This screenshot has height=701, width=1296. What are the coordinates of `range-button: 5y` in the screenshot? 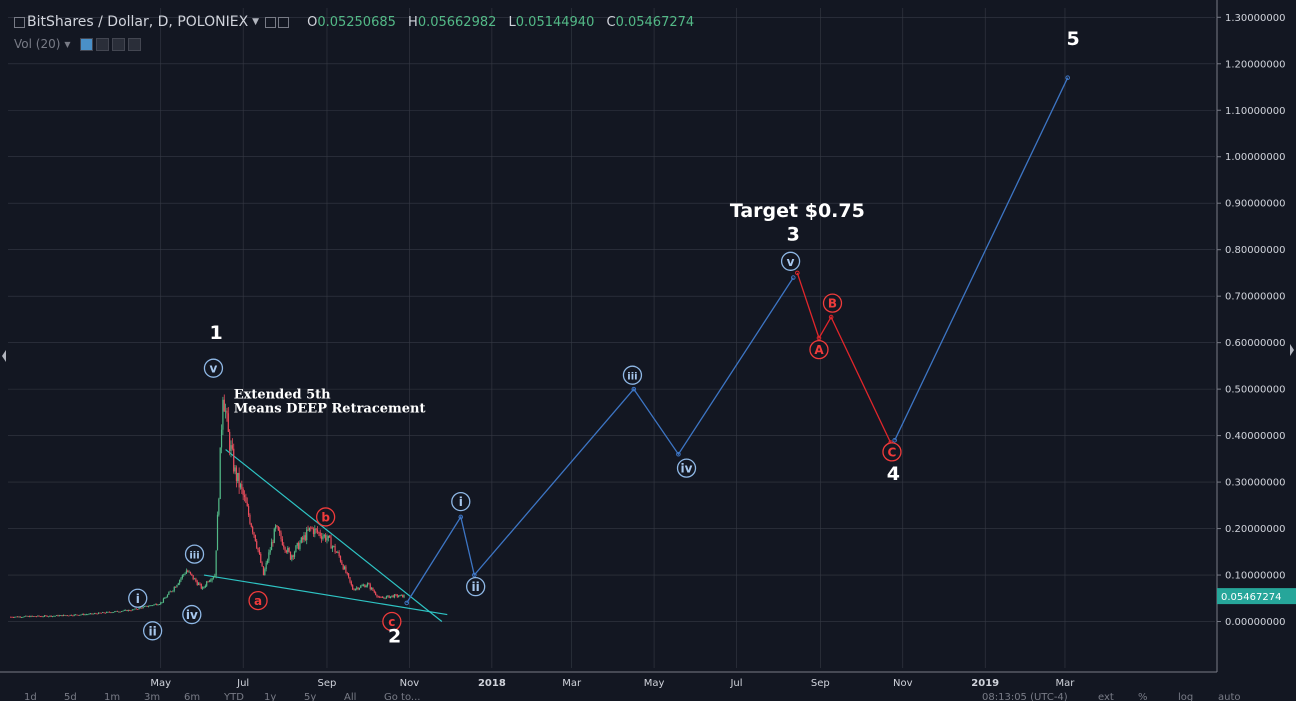 It's located at (310, 696).